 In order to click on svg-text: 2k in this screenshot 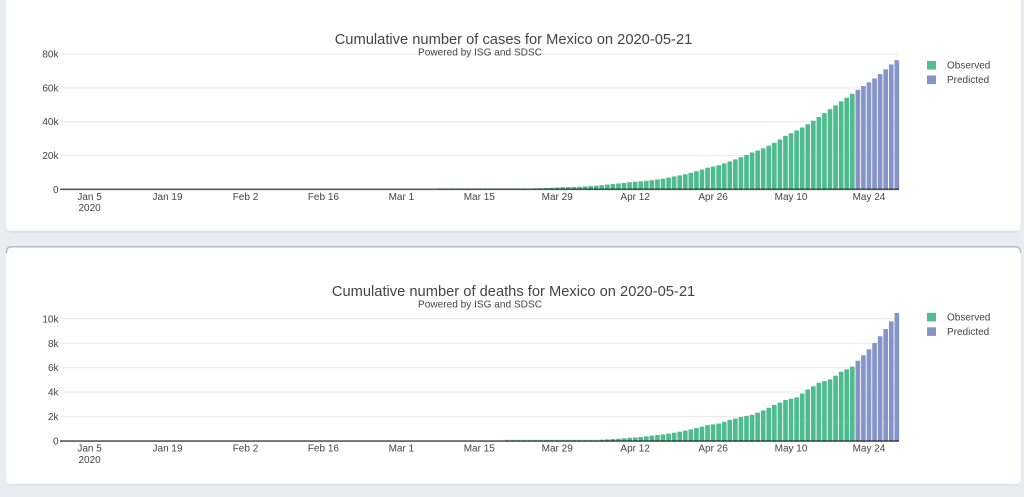, I will do `click(54, 417)`.